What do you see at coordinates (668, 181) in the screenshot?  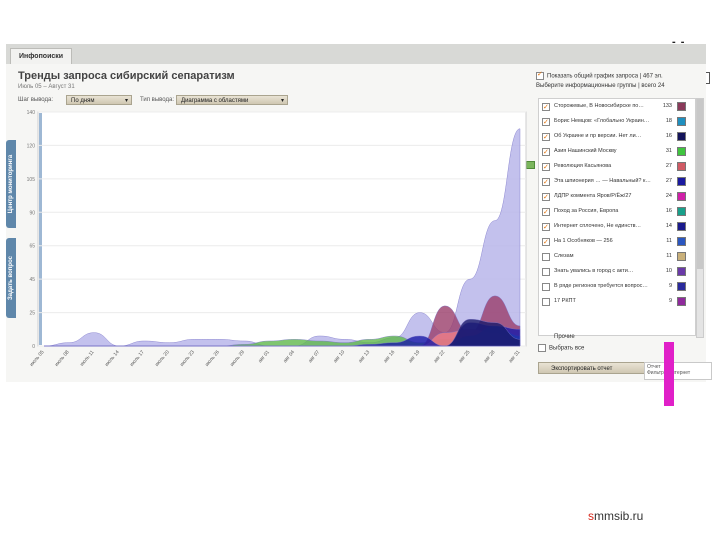 I see `legend-item-count: 27` at bounding box center [668, 181].